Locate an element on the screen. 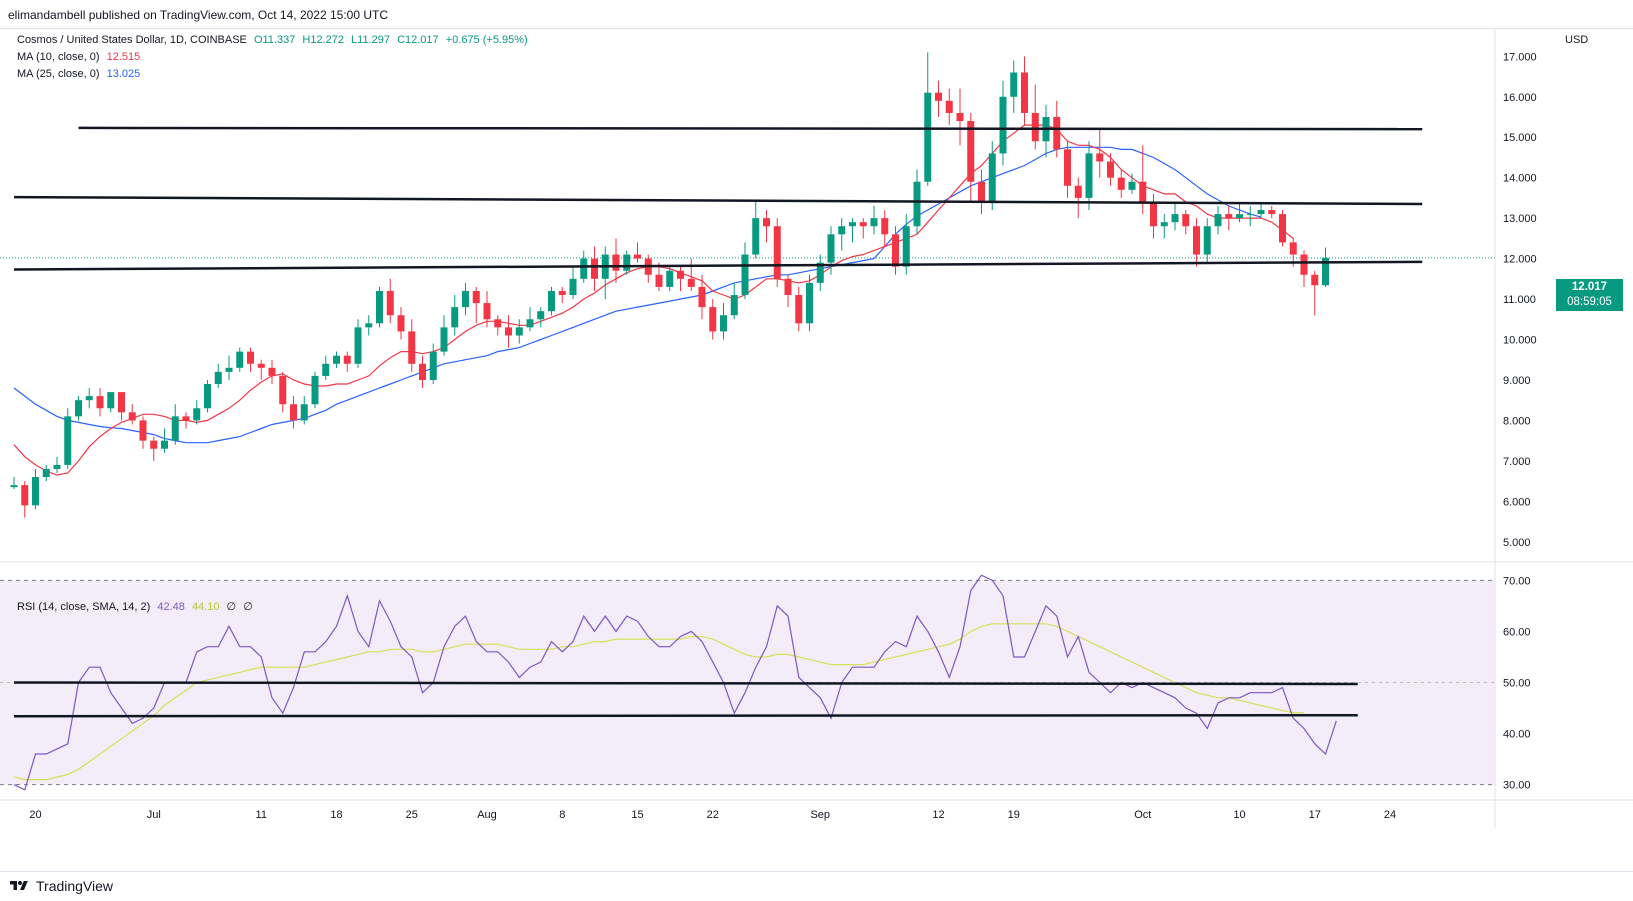  price-tick-label: 13.000 is located at coordinates (1520, 219).